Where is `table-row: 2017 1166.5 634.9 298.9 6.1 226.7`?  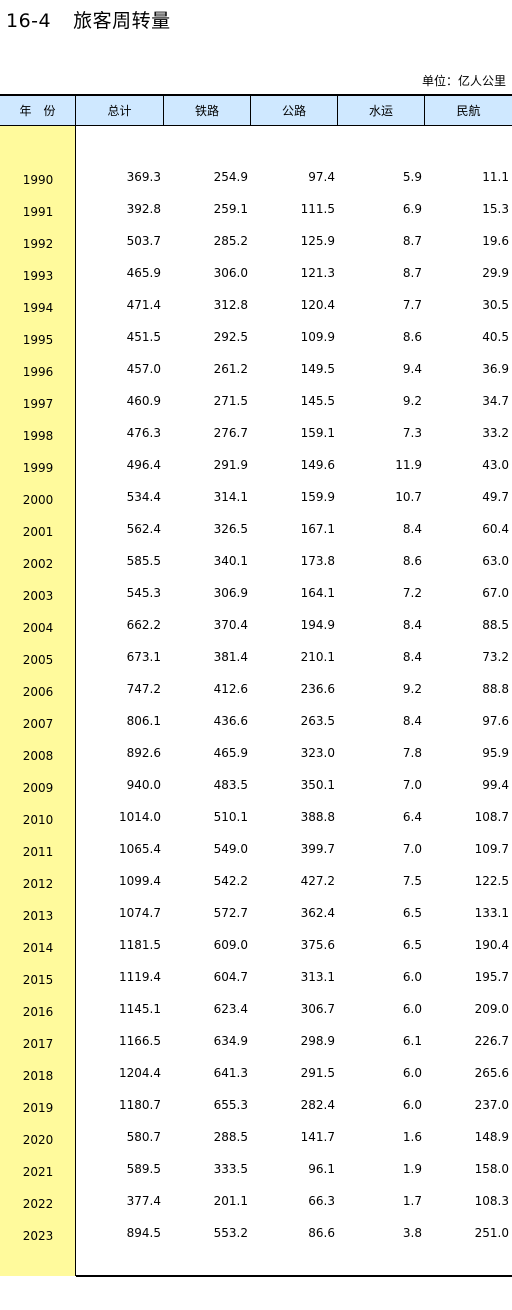
table-row: 2017 1166.5 634.9 298.9 6.1 226.7 is located at coordinates (256, 1041).